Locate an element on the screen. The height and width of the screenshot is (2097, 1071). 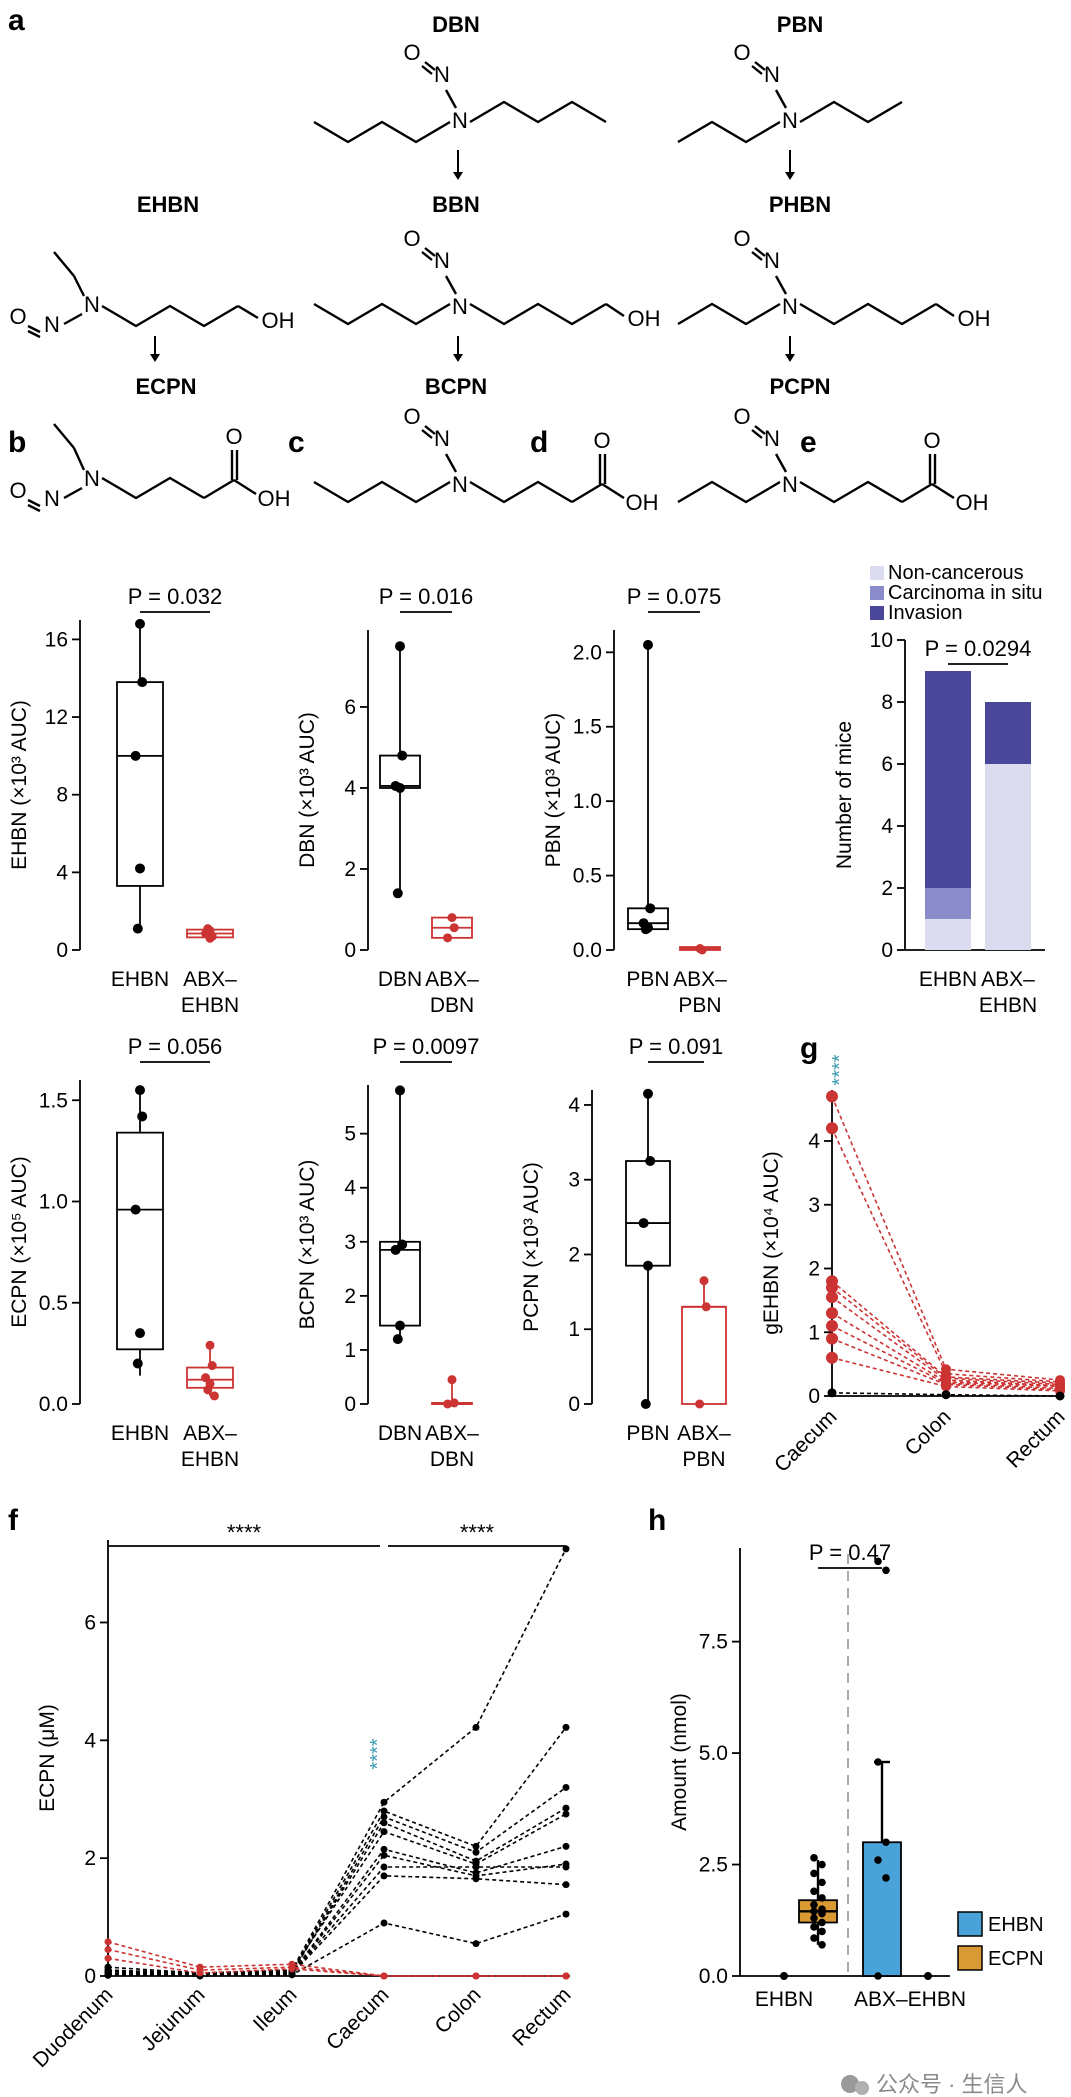
phbn-bond-no1 is located at coordinates (757, 256).